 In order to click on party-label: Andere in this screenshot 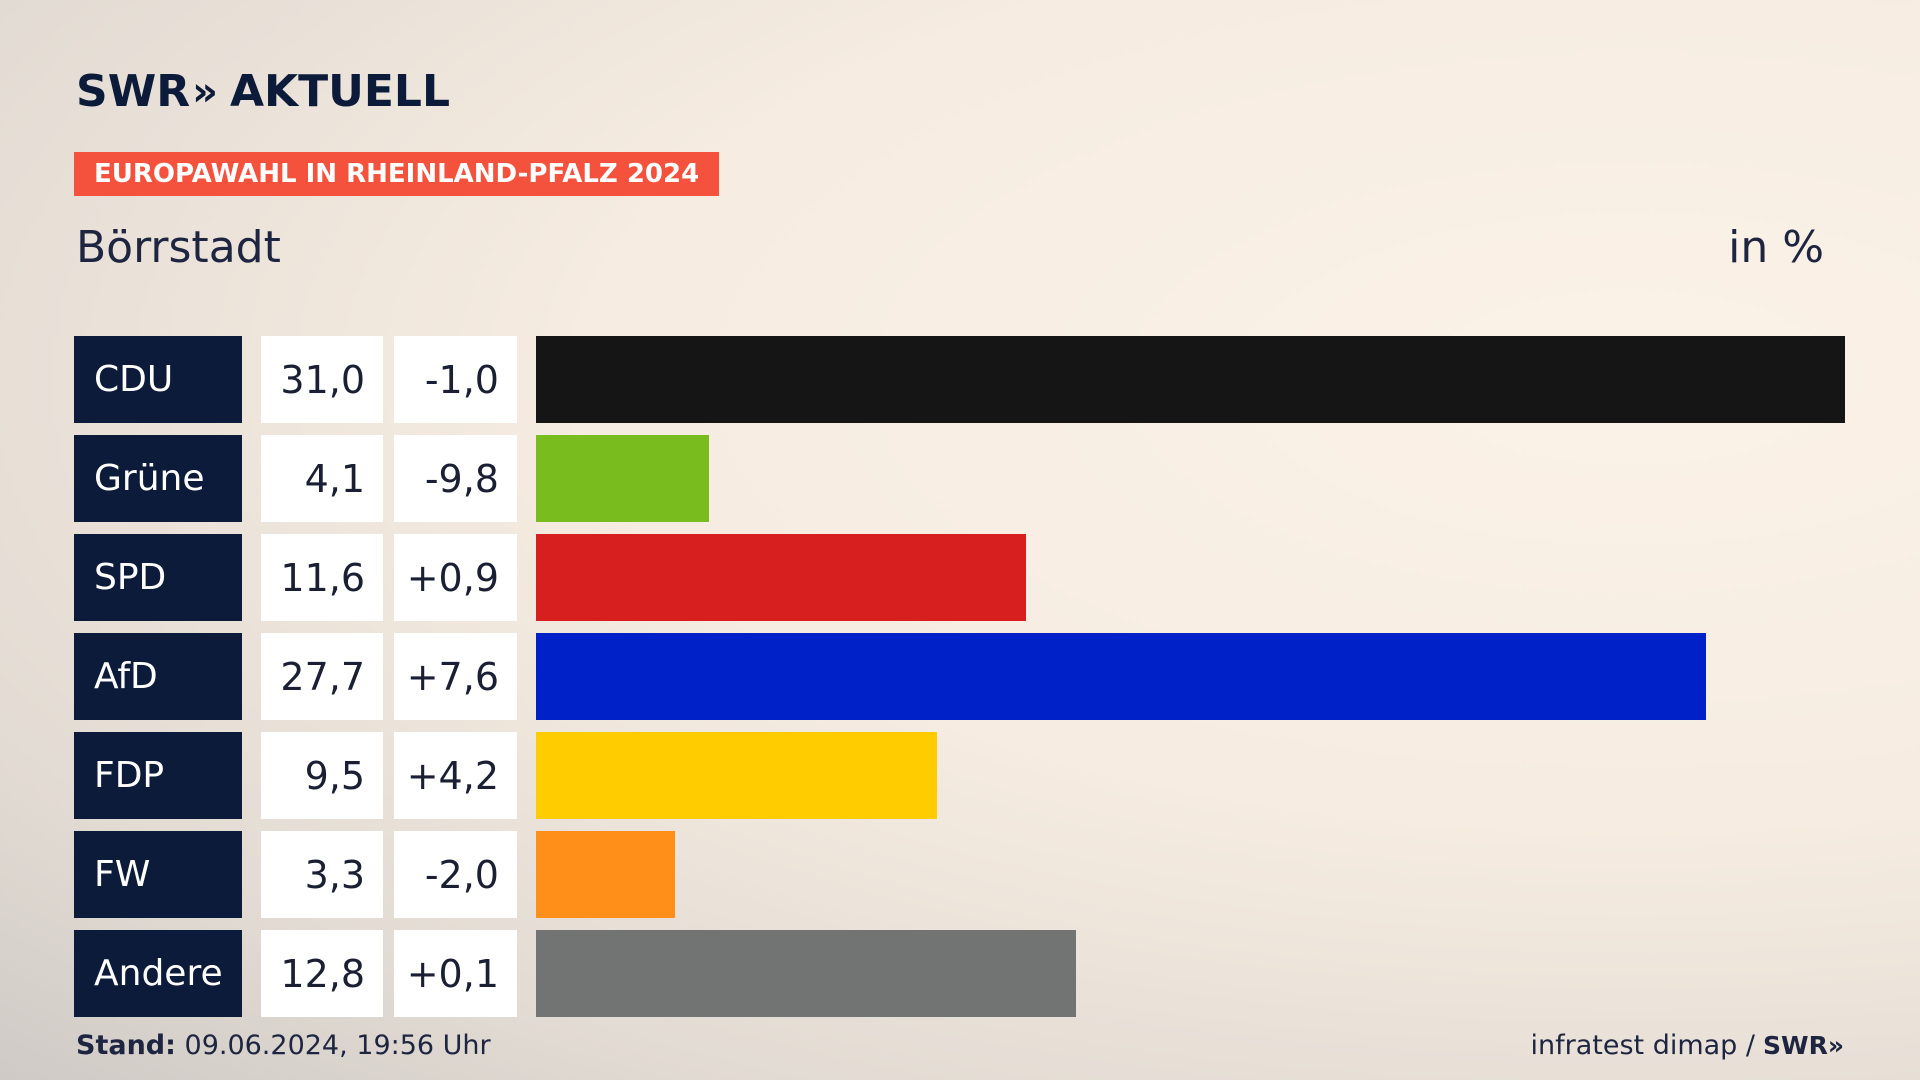, I will do `click(158, 973)`.